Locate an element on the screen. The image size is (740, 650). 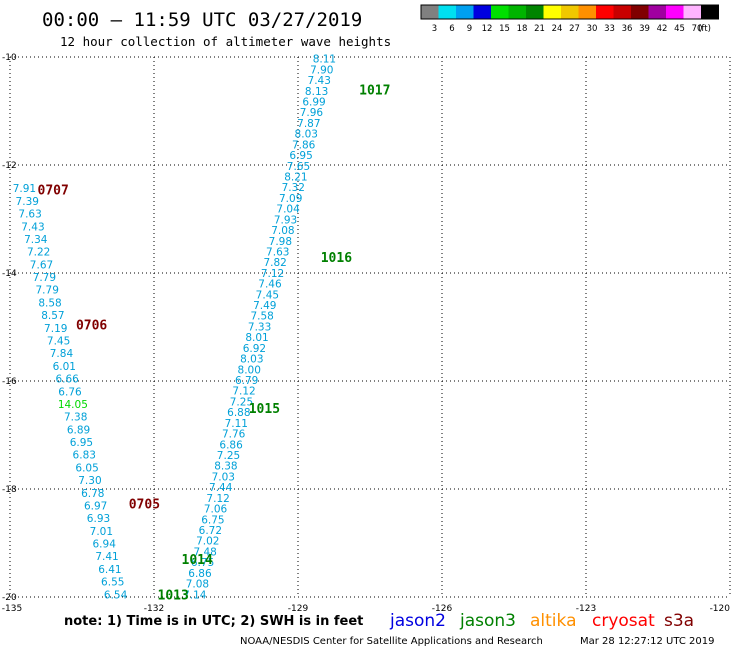
wave-height-value: 7.33 is located at coordinates (259, 327).